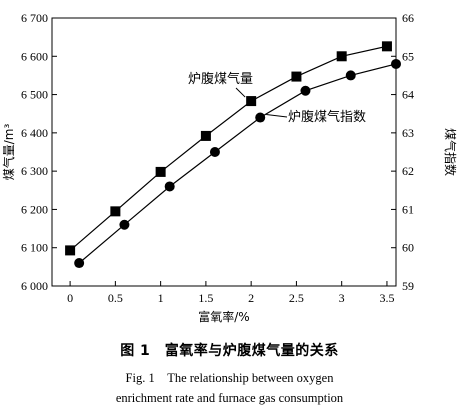 This screenshot has height=417, width=459. Describe the element at coordinates (34, 171) in the screenshot. I see `y-left-tick-label: 6 300` at that location.